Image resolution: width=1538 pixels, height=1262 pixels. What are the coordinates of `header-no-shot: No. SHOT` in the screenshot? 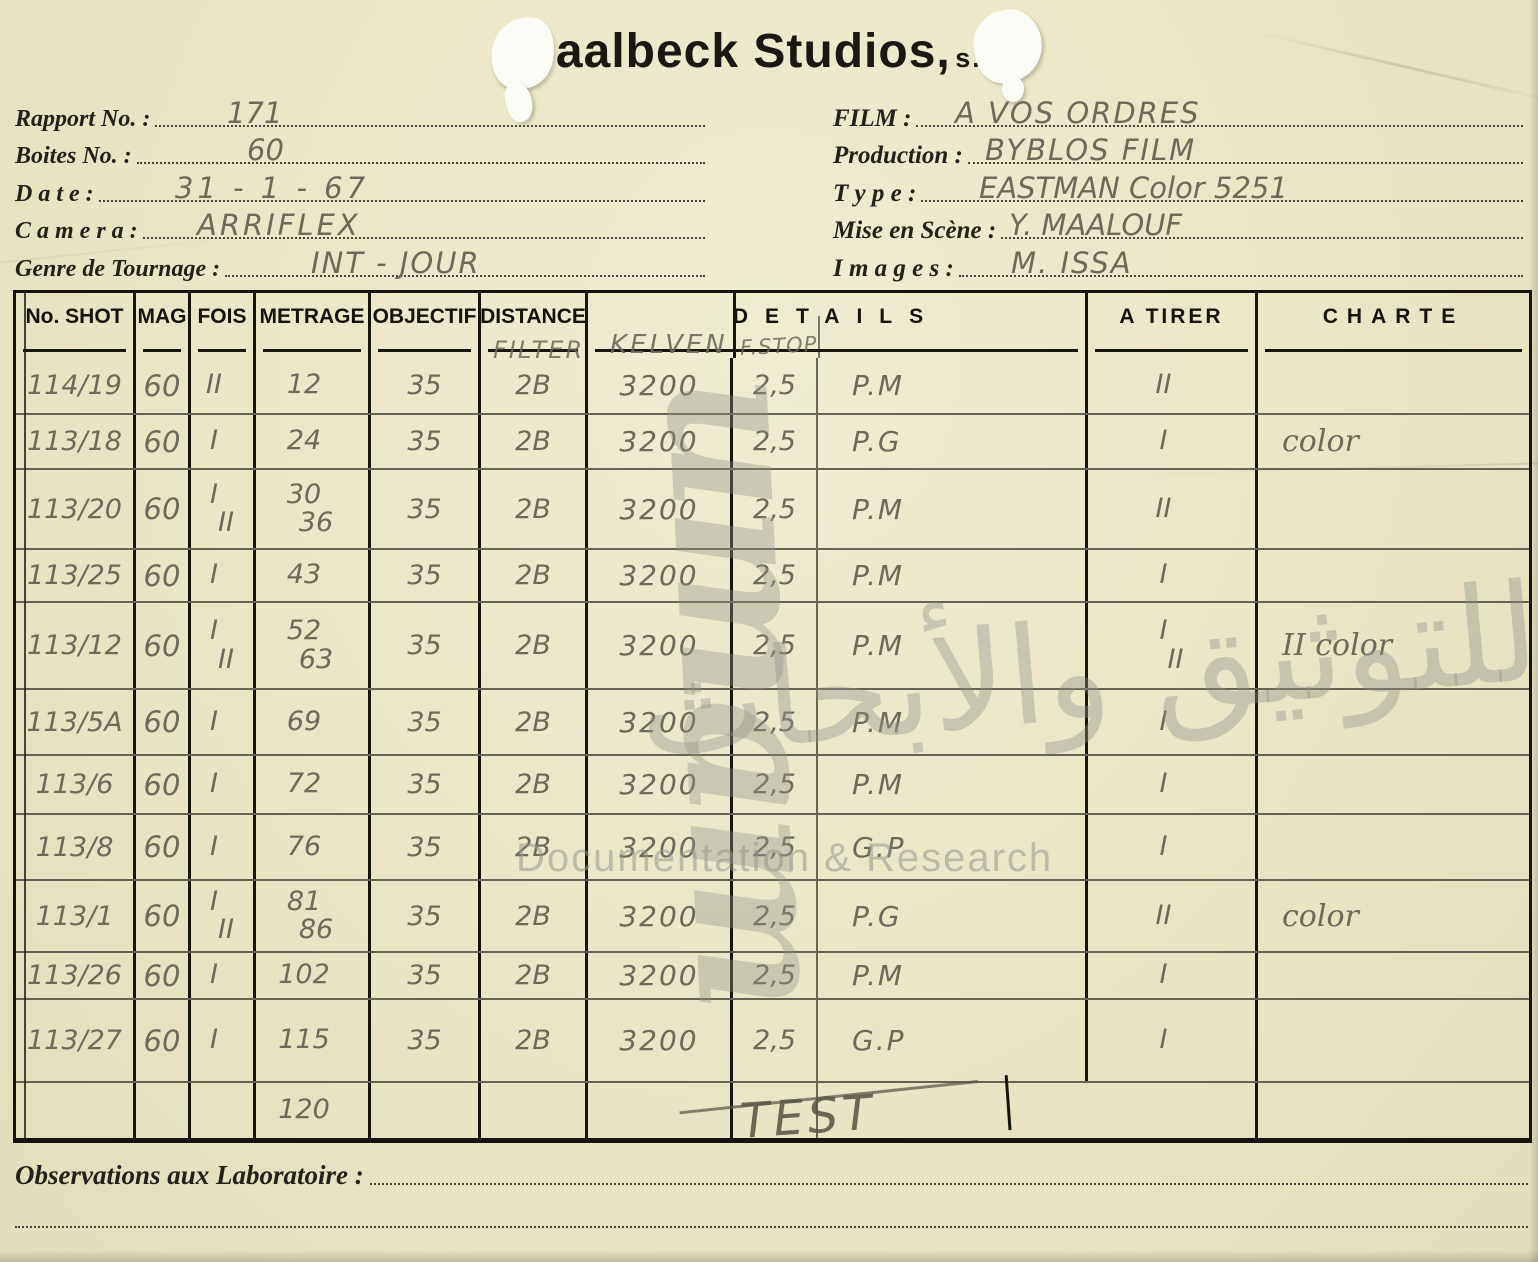 It's located at (76, 325).